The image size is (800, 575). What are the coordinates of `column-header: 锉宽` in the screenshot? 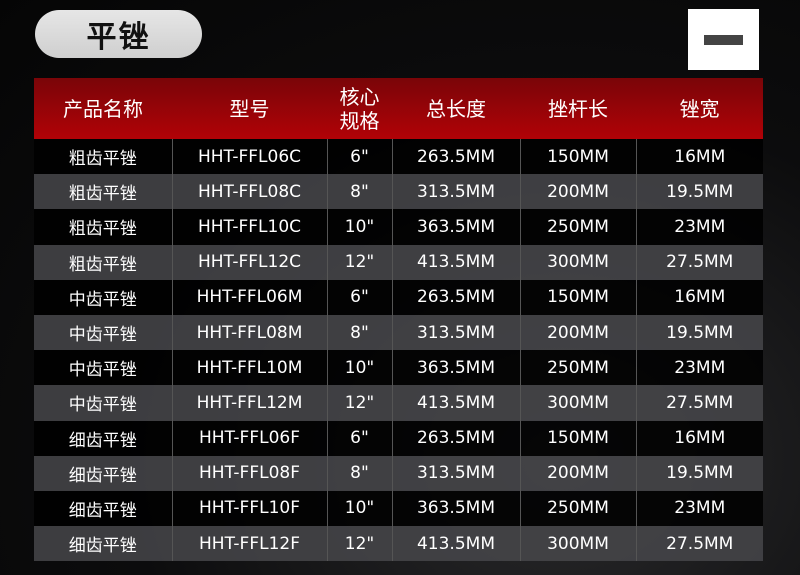 It's located at (699, 108).